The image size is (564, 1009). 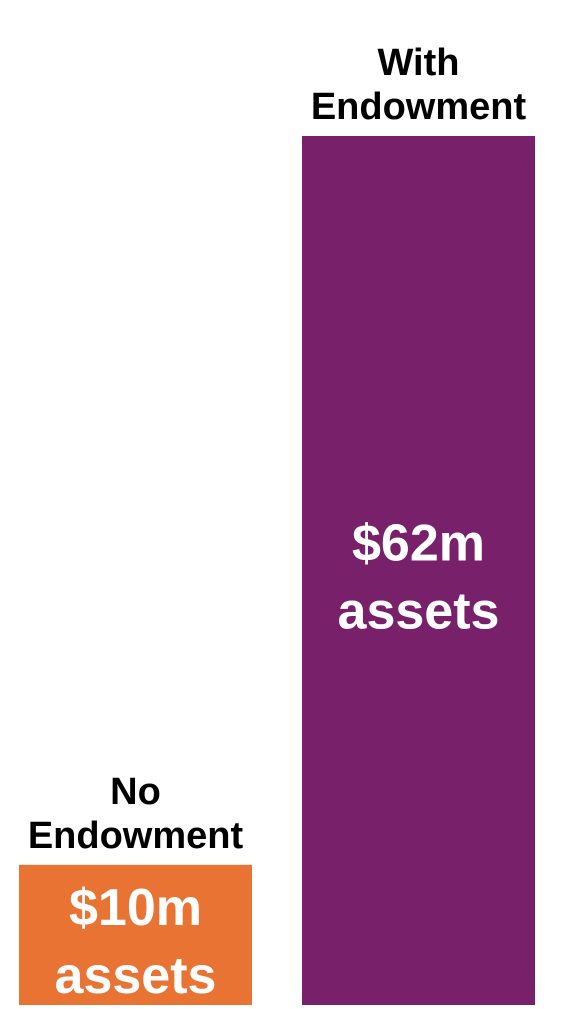 I want to click on category-label-no-line1: No, so click(x=135, y=792).